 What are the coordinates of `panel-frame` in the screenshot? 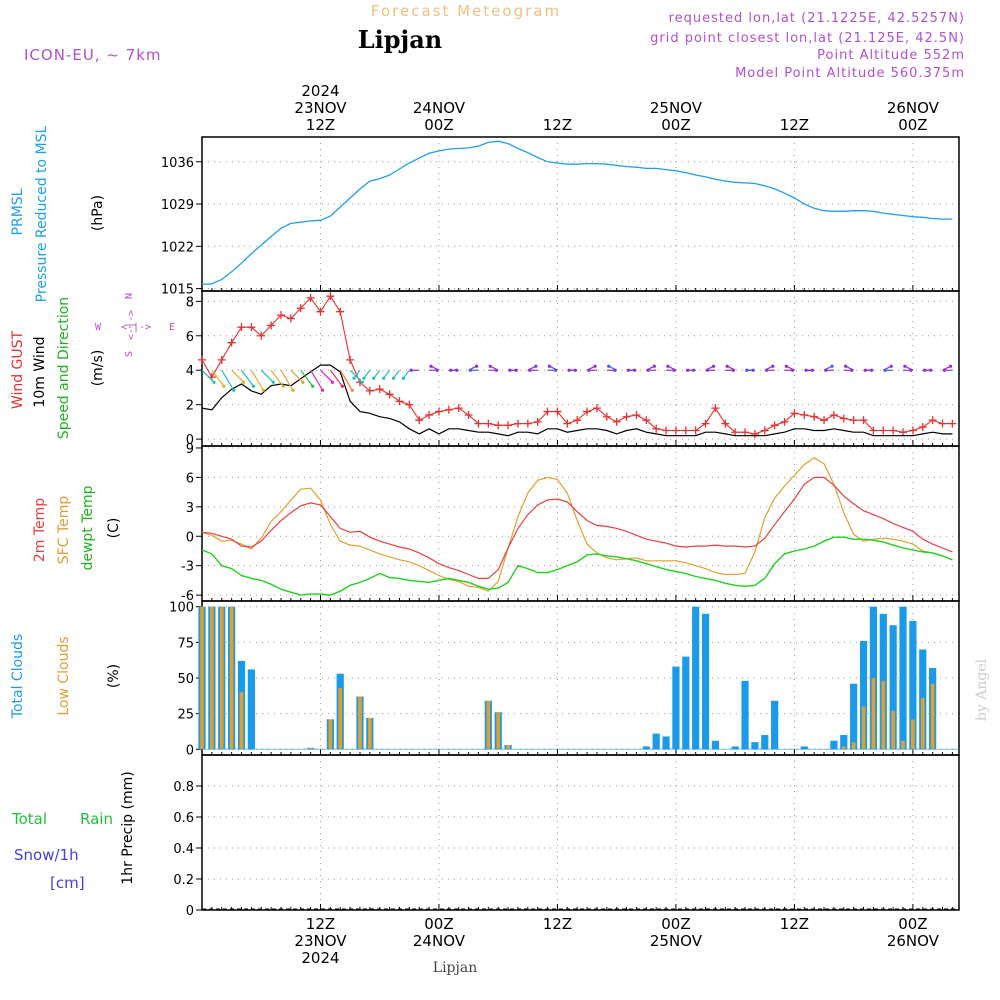 It's located at (580, 214).